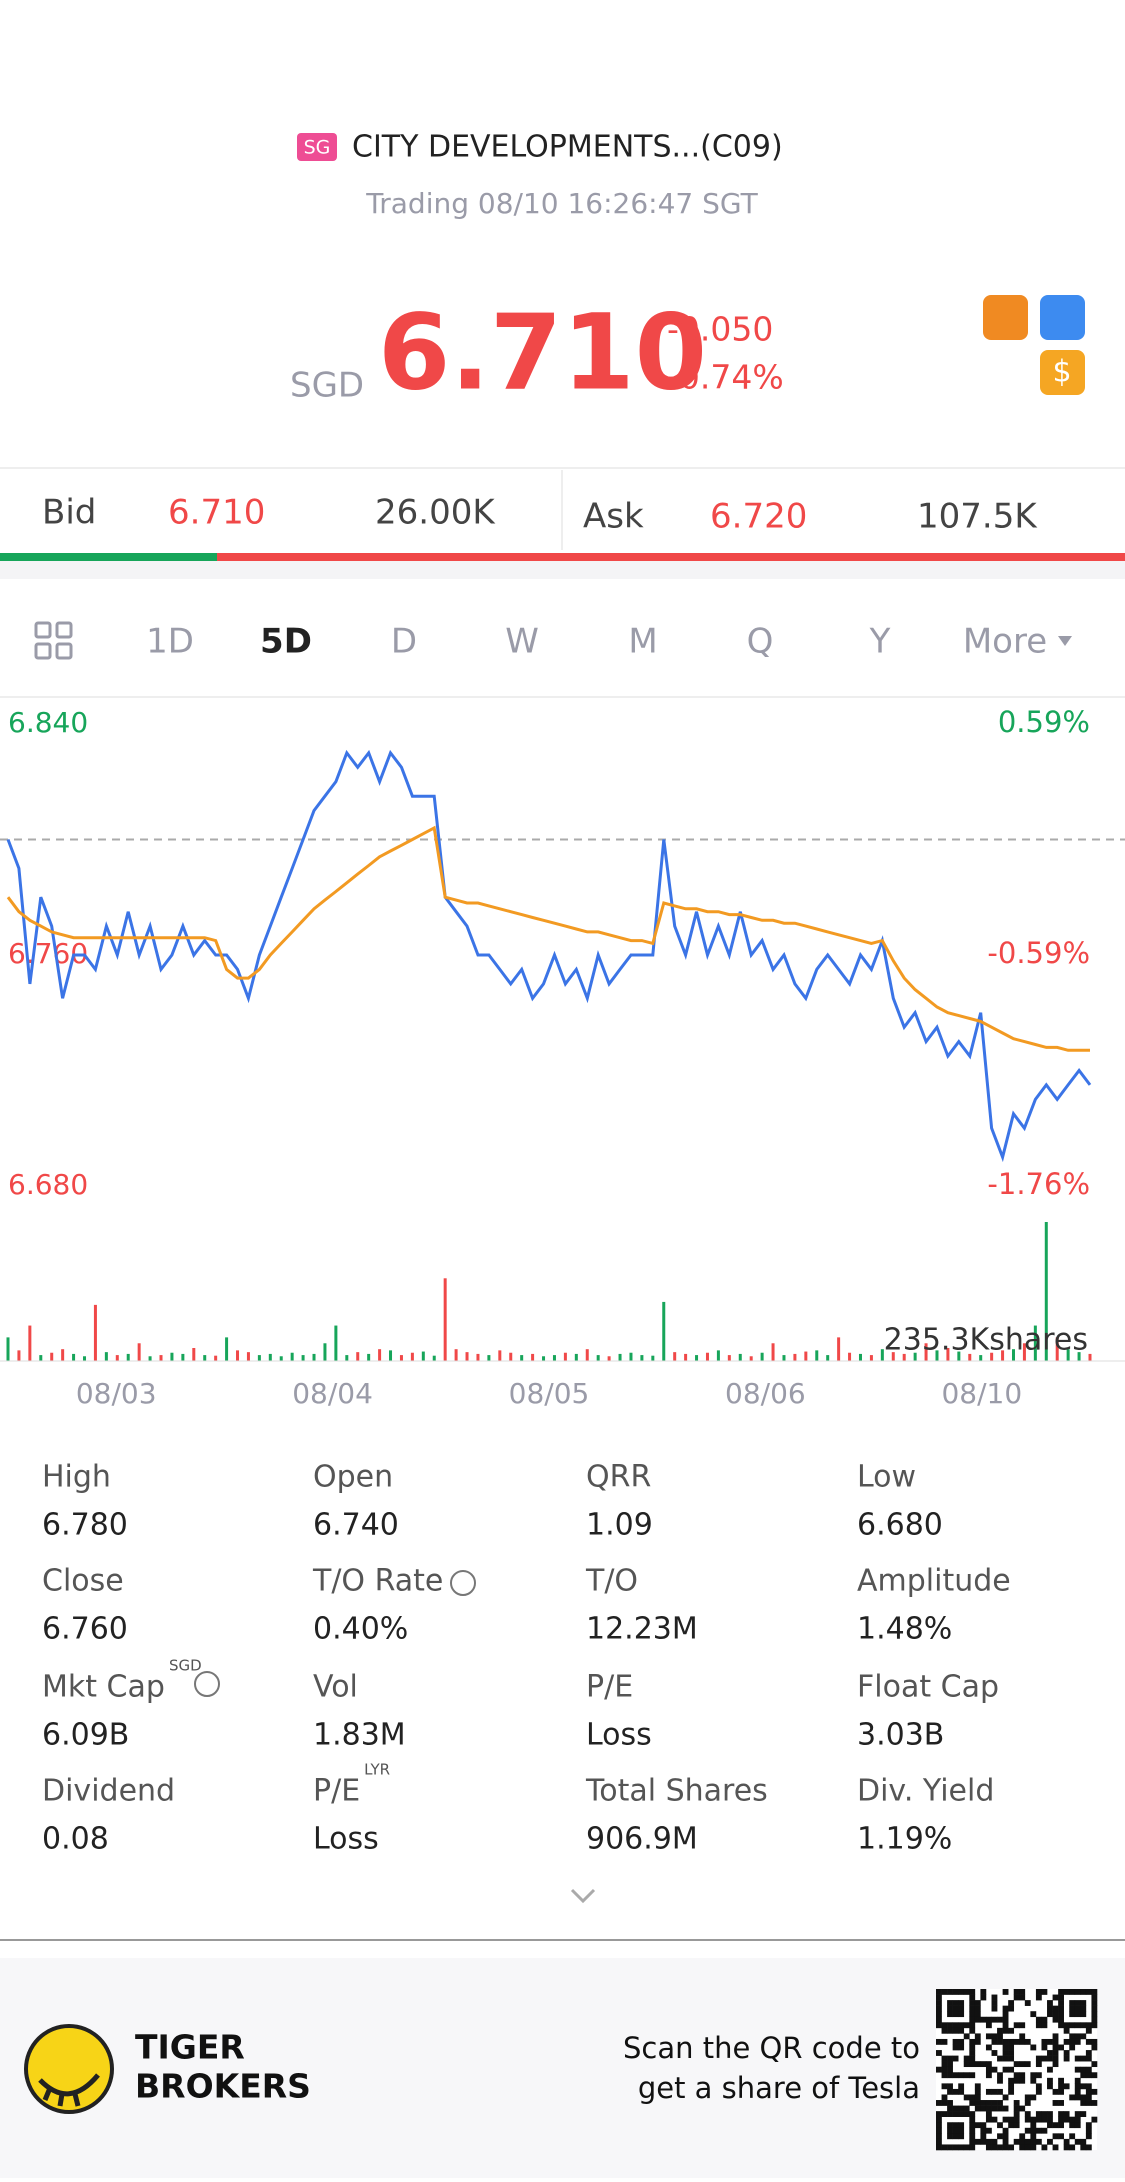  I want to click on layout-icon, so click(53, 640).